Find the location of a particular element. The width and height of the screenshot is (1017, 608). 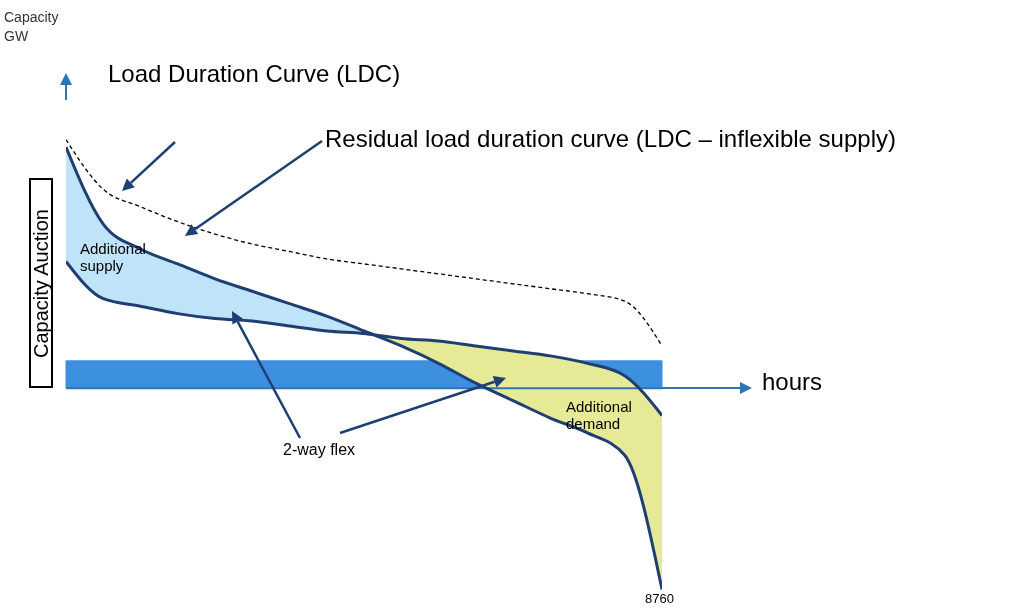

annotation: Additional supply is located at coordinates (113, 257).